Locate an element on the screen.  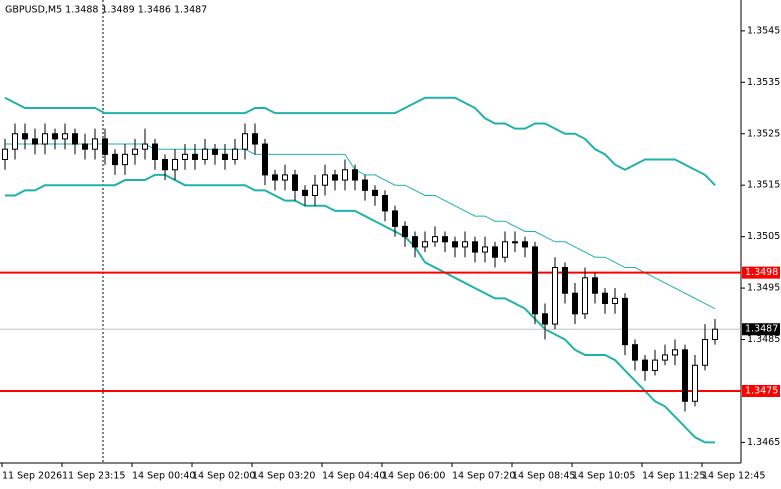
price-label: 1.3498 is located at coordinates (761, 272).